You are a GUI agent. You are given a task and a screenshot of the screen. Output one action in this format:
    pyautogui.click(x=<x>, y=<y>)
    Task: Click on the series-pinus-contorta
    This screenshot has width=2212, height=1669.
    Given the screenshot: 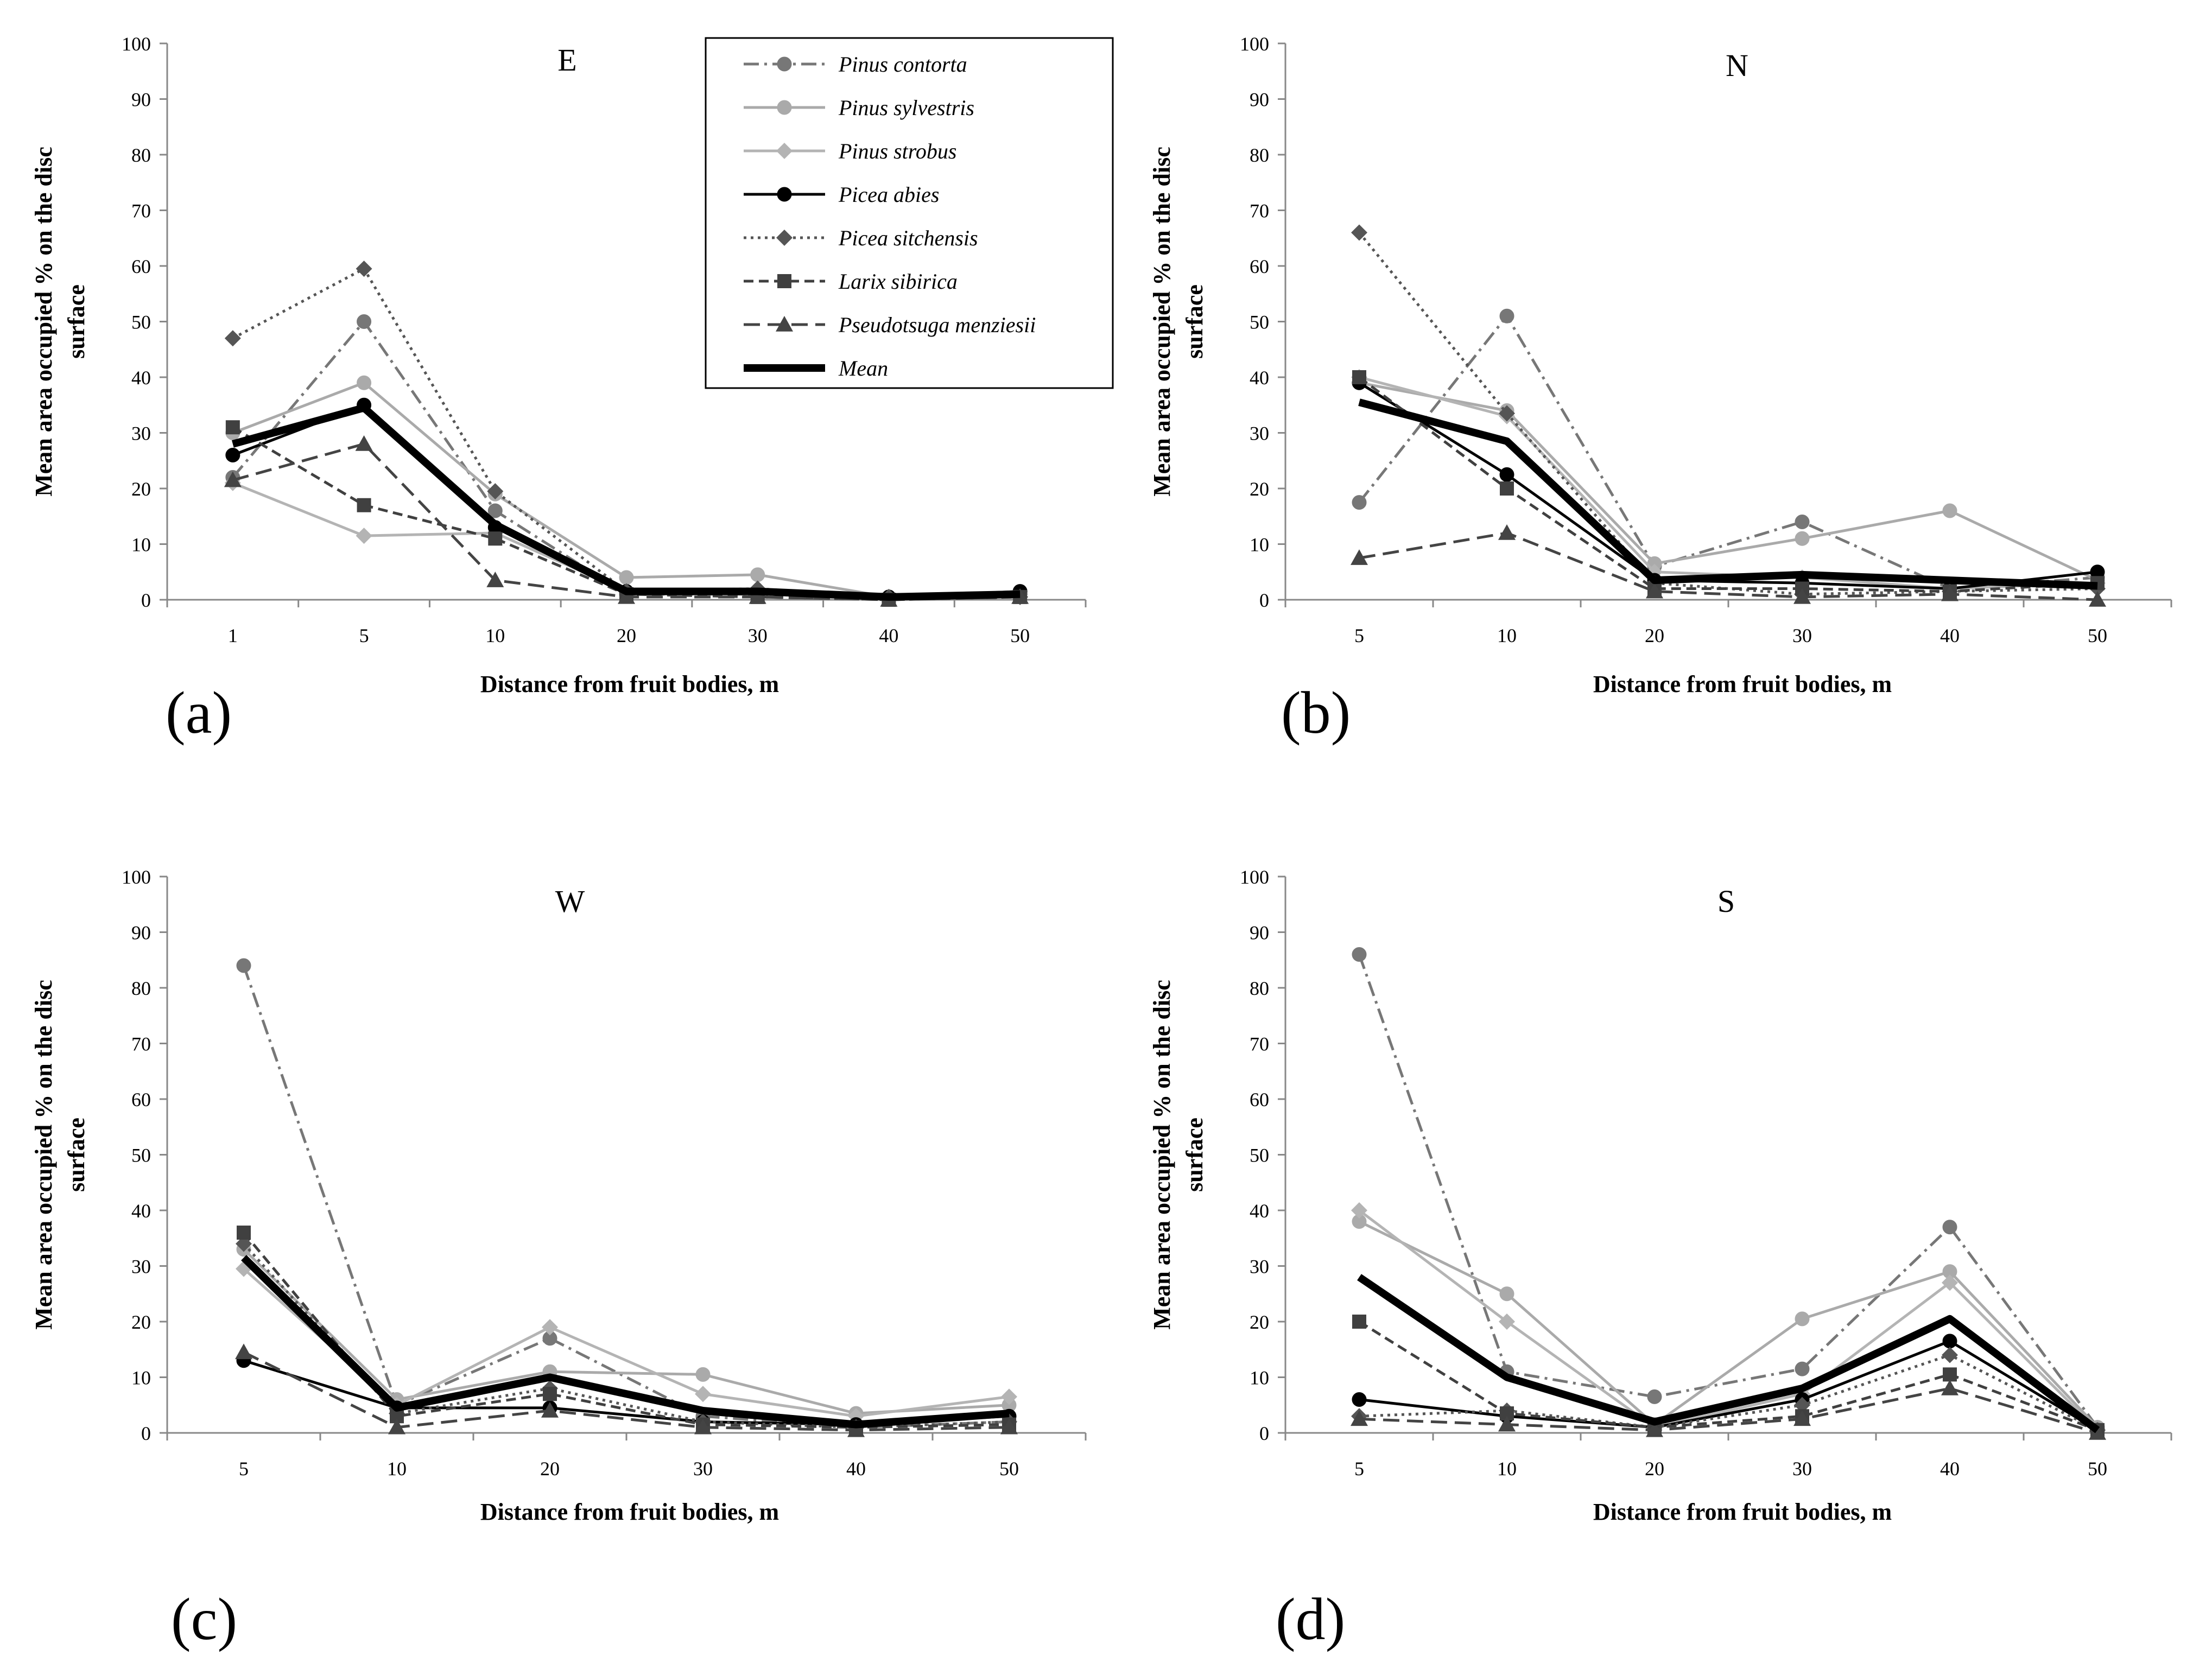 What is the action you would take?
    pyautogui.click(x=1729, y=1191)
    